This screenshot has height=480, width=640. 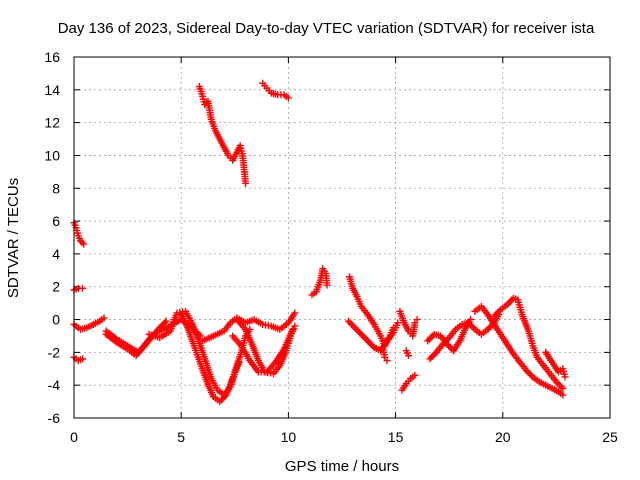 What do you see at coordinates (181, 437) in the screenshot?
I see `x-tick-label: 5` at bounding box center [181, 437].